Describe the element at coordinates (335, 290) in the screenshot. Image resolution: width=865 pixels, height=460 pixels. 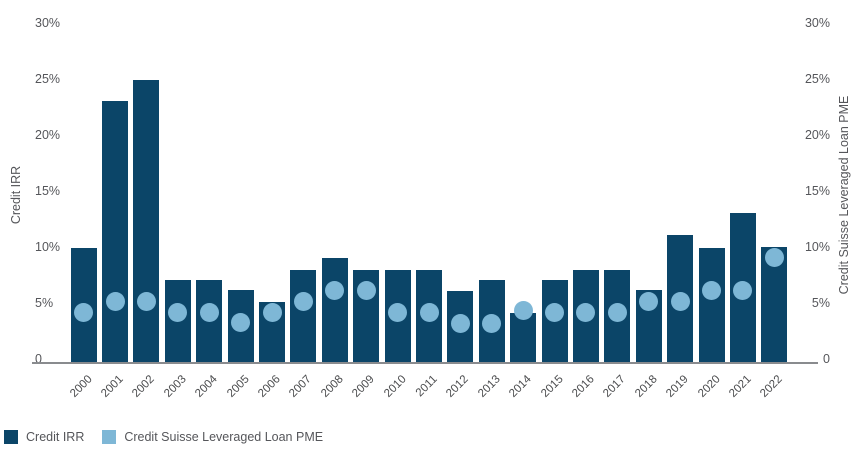
I see `pme-dot-2008` at that location.